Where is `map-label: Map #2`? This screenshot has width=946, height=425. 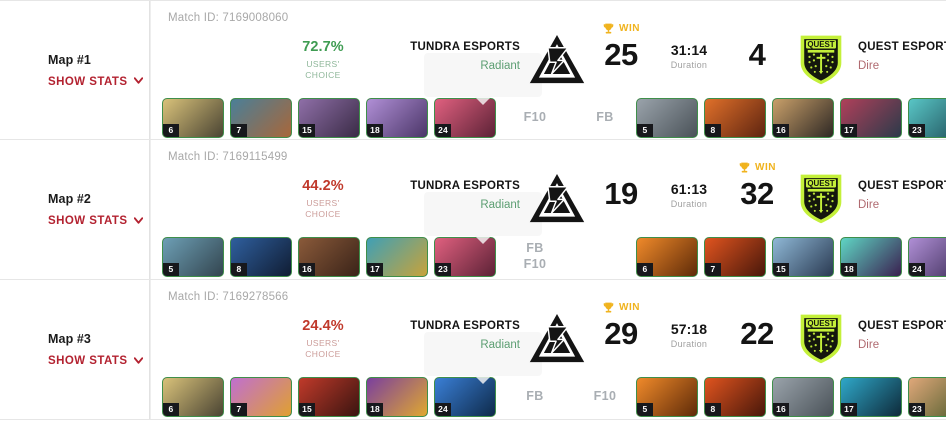 map-label: Map #2 is located at coordinates (69, 199).